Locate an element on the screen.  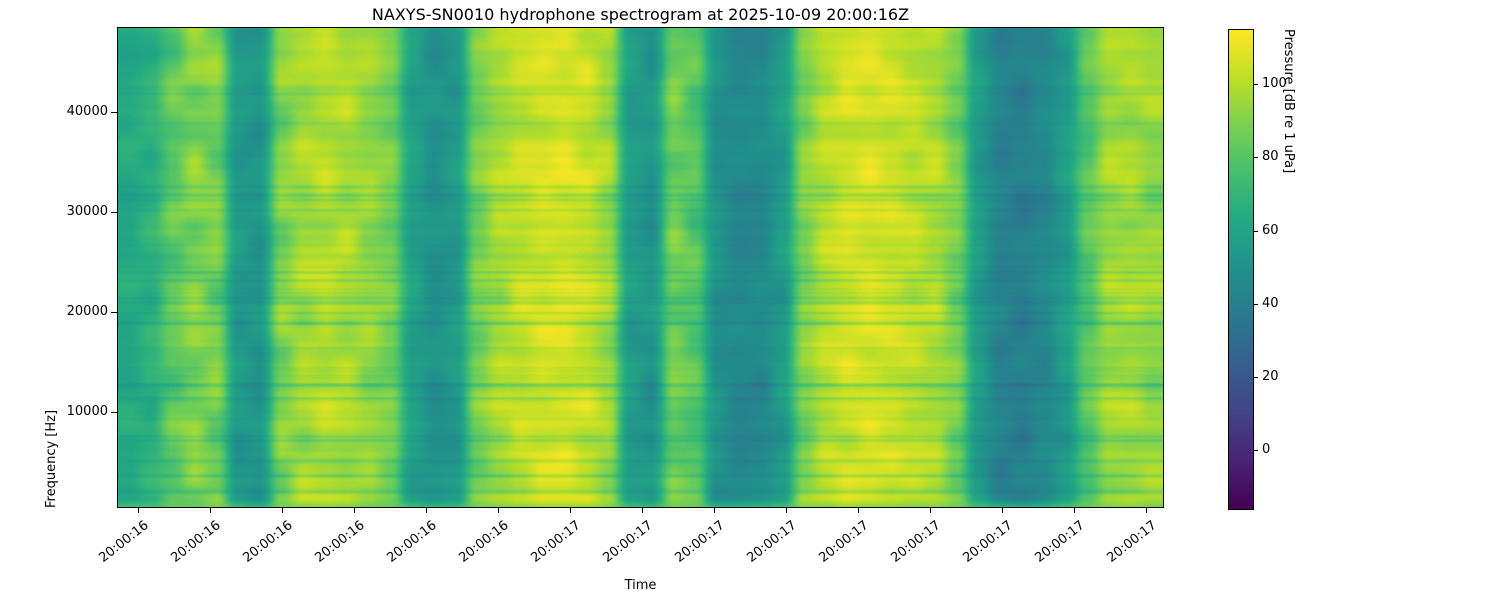
colorbar-canvas is located at coordinates (1241, 269).